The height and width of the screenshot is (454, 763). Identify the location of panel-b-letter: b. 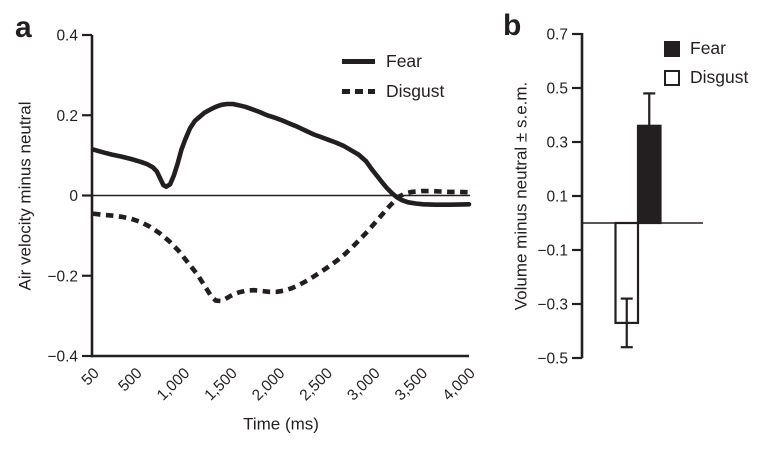
(512, 25).